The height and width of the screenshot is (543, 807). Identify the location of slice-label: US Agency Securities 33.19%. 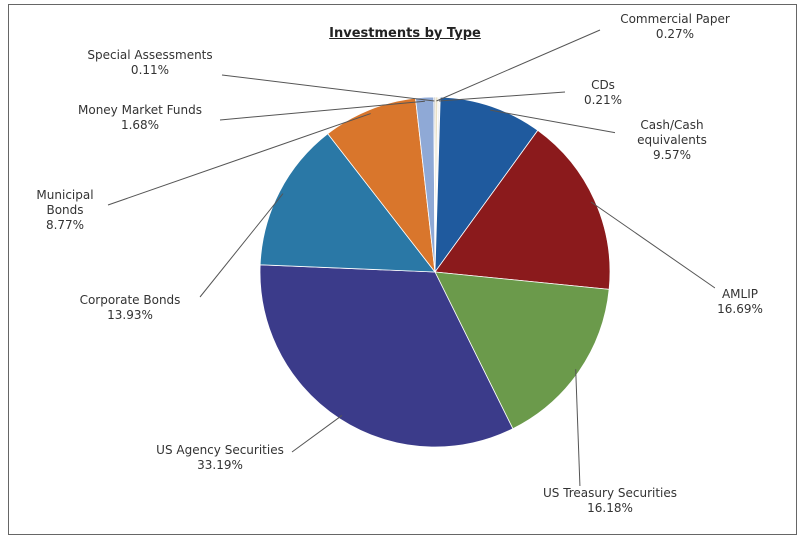
(220, 458).